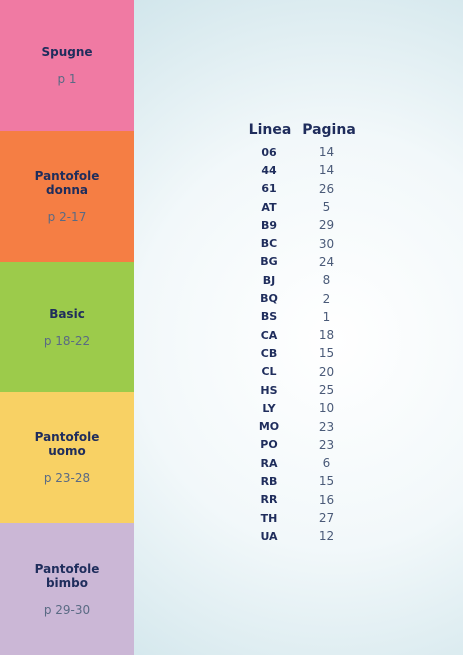 This screenshot has width=463, height=655. Describe the element at coordinates (326, 316) in the screenshot. I see `page-number: 1` at that location.